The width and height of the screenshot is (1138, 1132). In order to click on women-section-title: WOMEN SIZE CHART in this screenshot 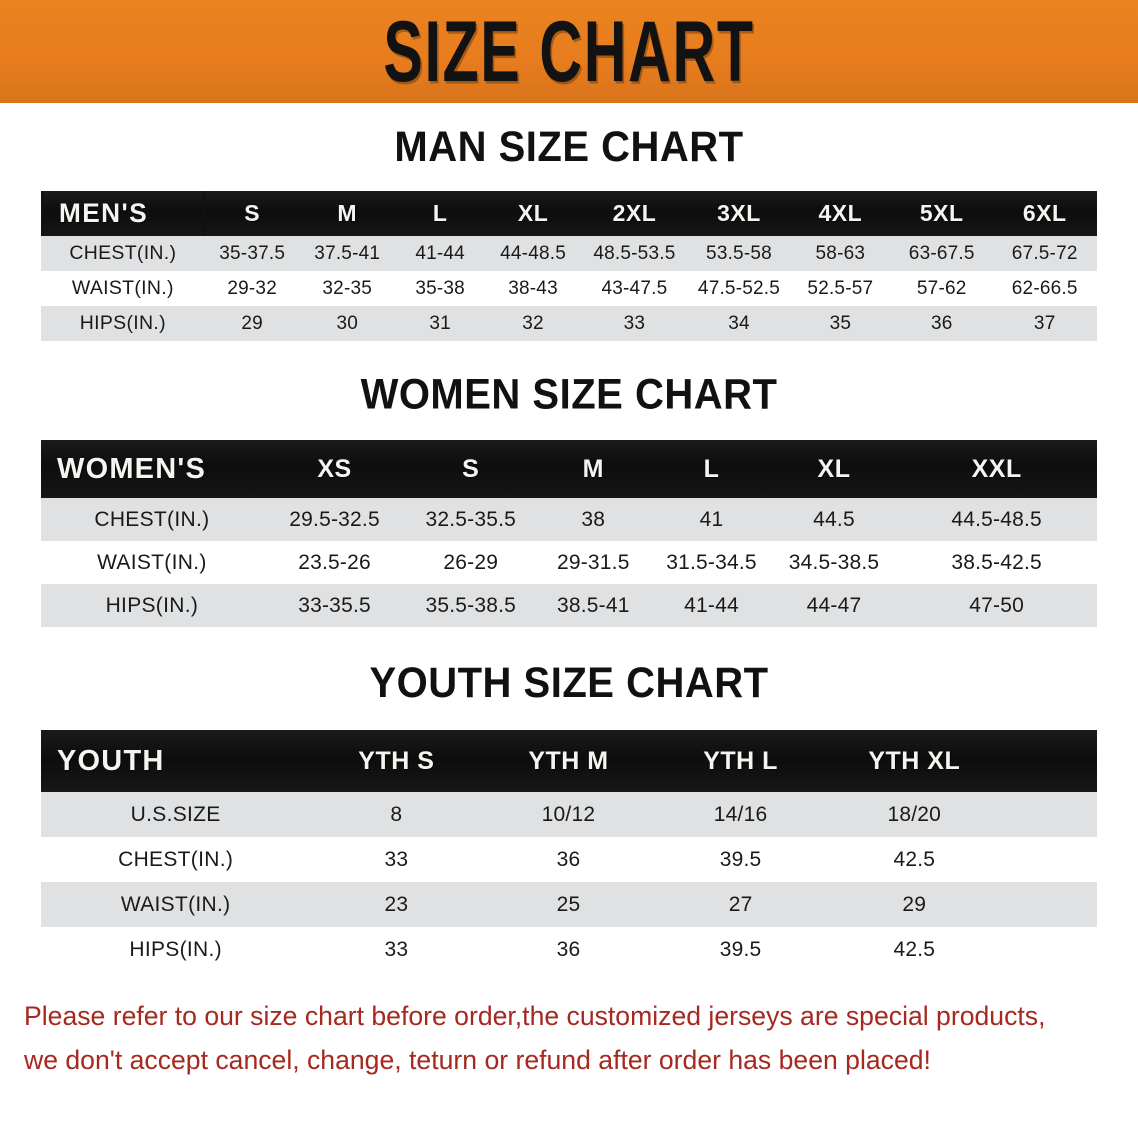, I will do `click(569, 395)`.